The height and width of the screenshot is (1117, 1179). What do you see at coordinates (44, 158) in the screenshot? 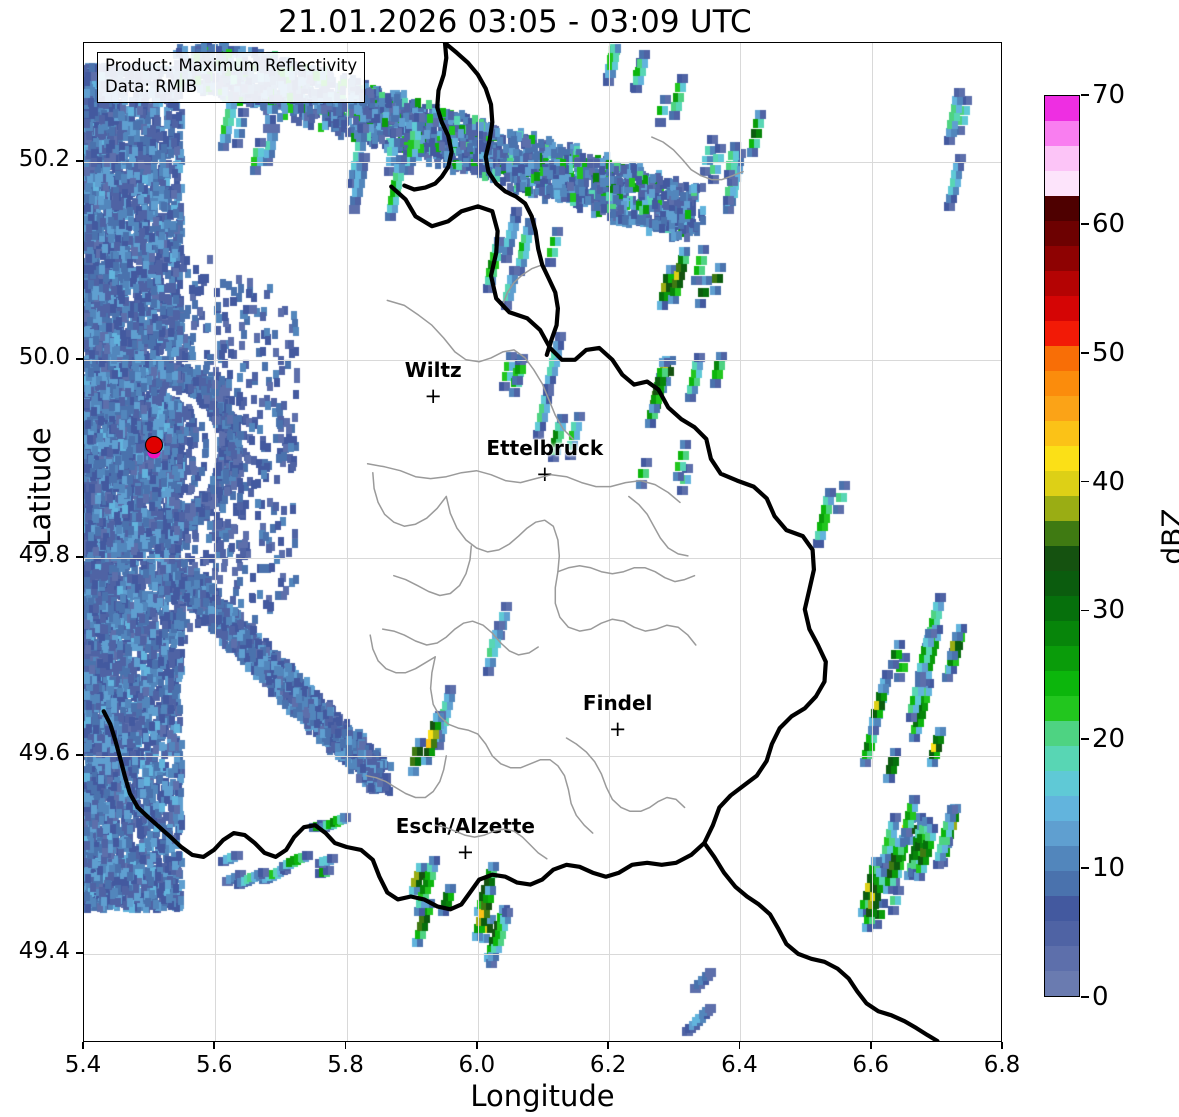
I see `y-tick-label: 50.2` at bounding box center [44, 158].